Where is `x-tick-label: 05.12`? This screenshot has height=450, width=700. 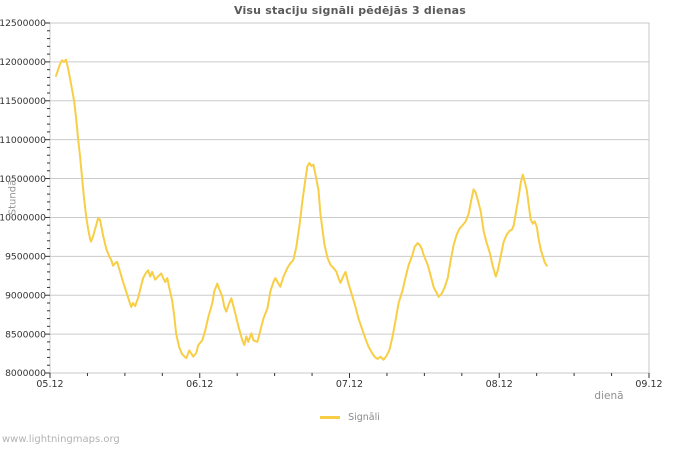 x-tick-label: 05.12 is located at coordinates (49, 384).